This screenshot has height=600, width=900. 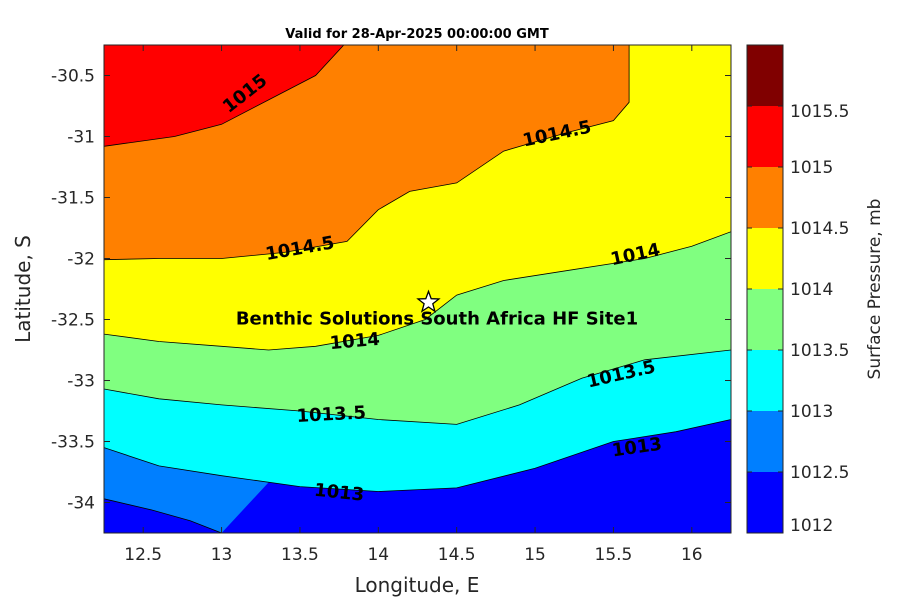 I want to click on colorbar-tick-label: 1015, so click(x=811, y=168).